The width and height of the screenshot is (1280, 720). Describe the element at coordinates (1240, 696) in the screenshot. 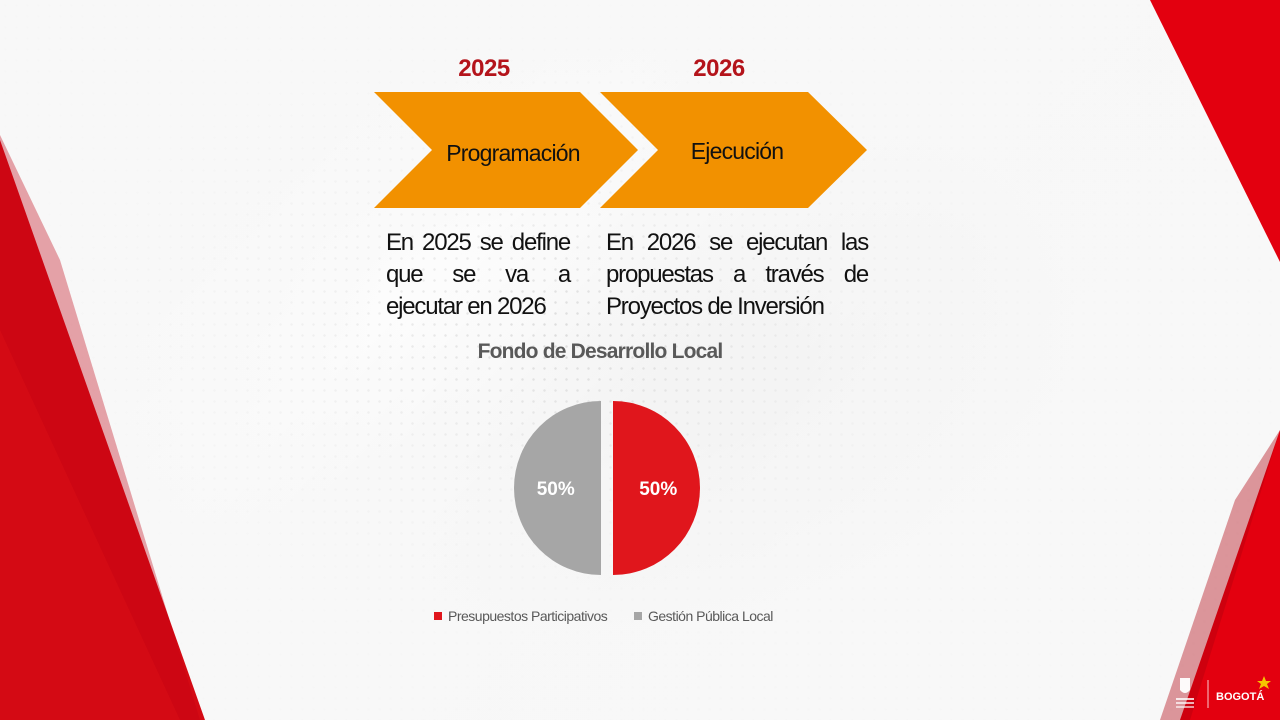

I see `bogota-logo-text: BOGOTÁ` at that location.